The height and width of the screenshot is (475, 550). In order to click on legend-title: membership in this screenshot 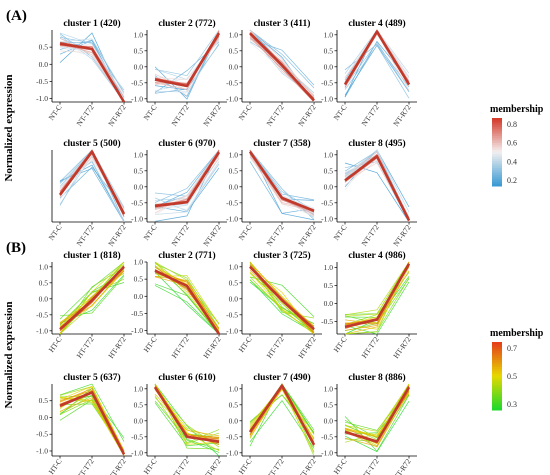, I will do `click(517, 109)`.